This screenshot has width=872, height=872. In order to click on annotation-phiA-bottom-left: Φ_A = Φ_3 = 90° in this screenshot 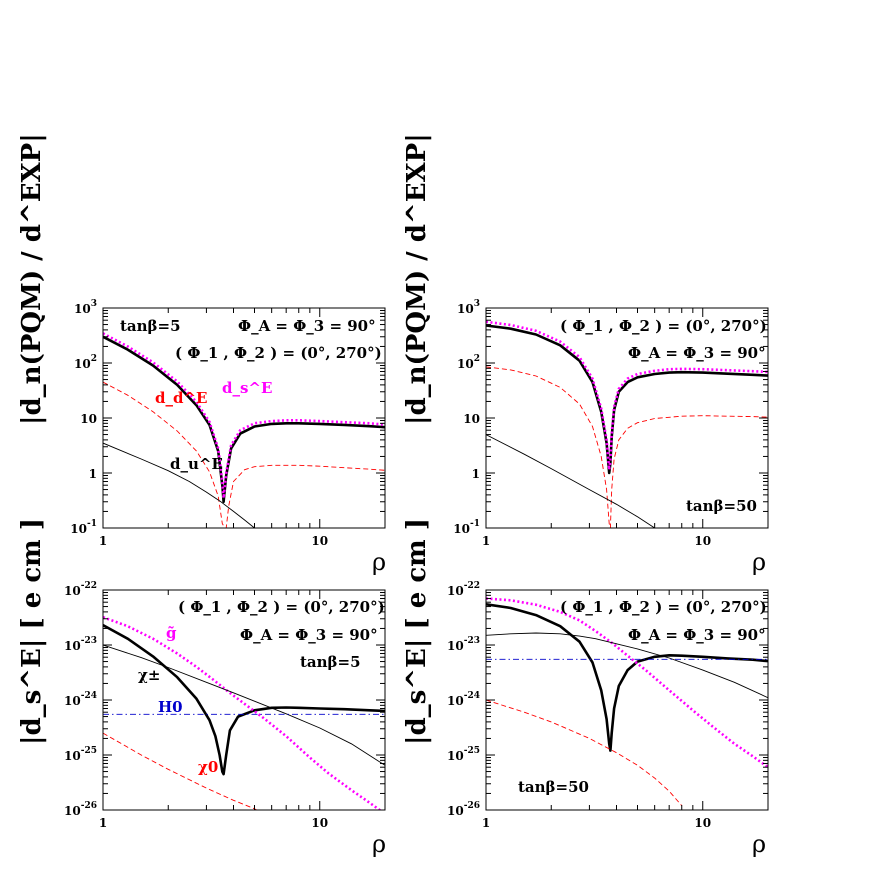, I will do `click(309, 635)`.